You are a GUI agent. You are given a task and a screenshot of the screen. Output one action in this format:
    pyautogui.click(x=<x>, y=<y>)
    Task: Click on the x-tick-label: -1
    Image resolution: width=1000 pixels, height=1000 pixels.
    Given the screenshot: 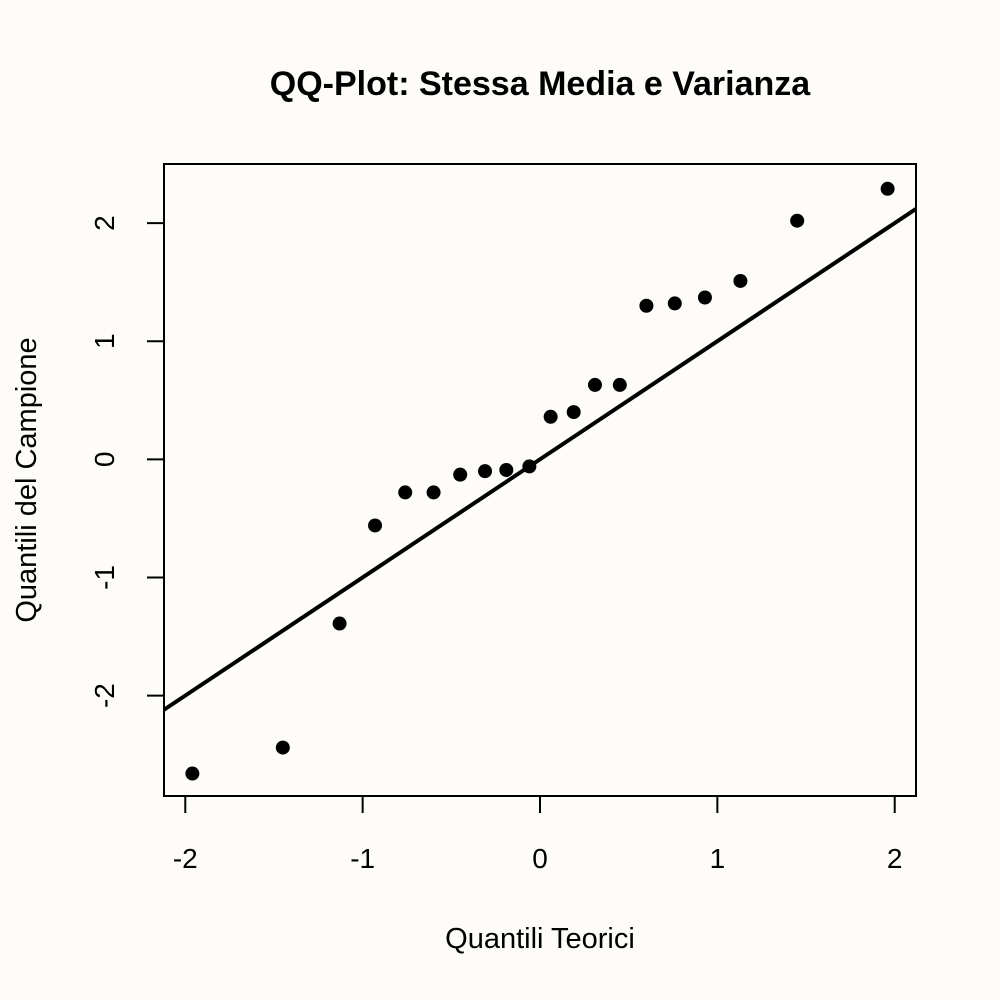 What is the action you would take?
    pyautogui.click(x=362, y=858)
    